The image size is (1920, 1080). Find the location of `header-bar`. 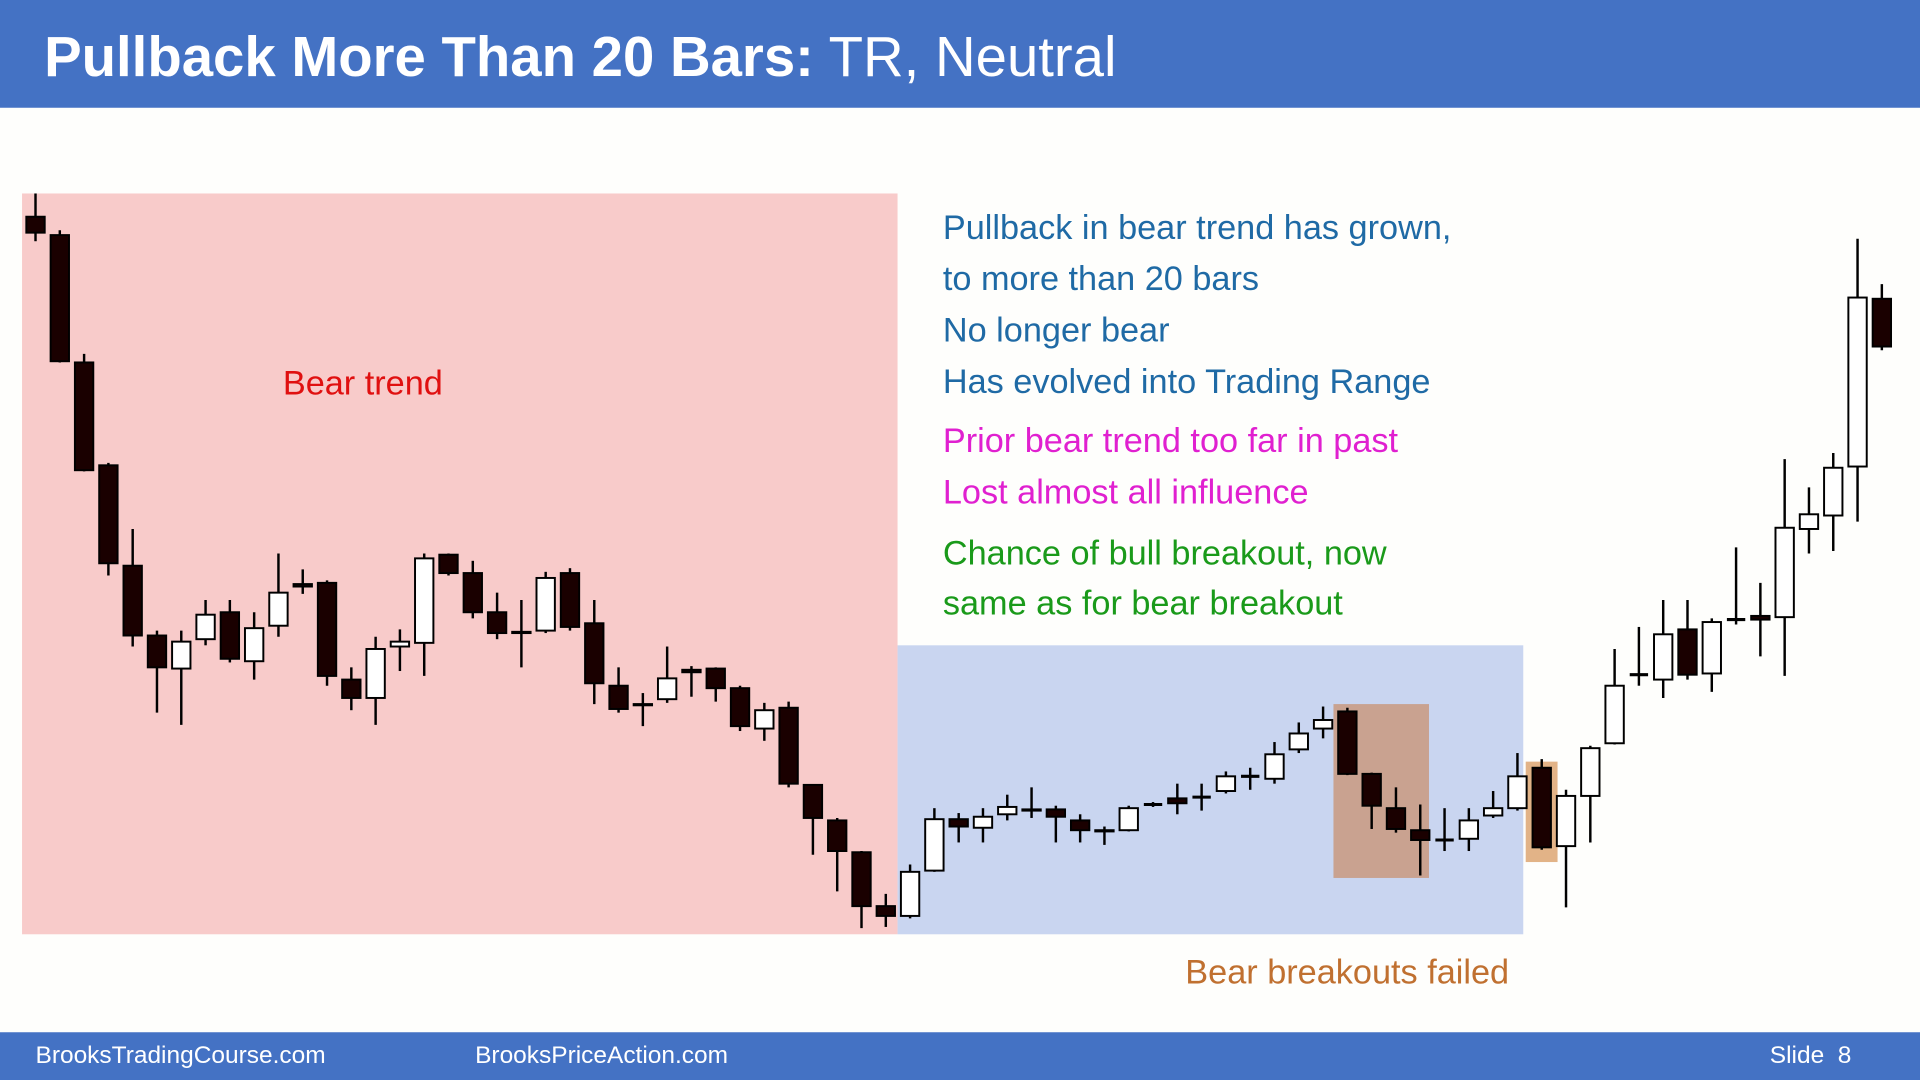

header-bar is located at coordinates (960, 54).